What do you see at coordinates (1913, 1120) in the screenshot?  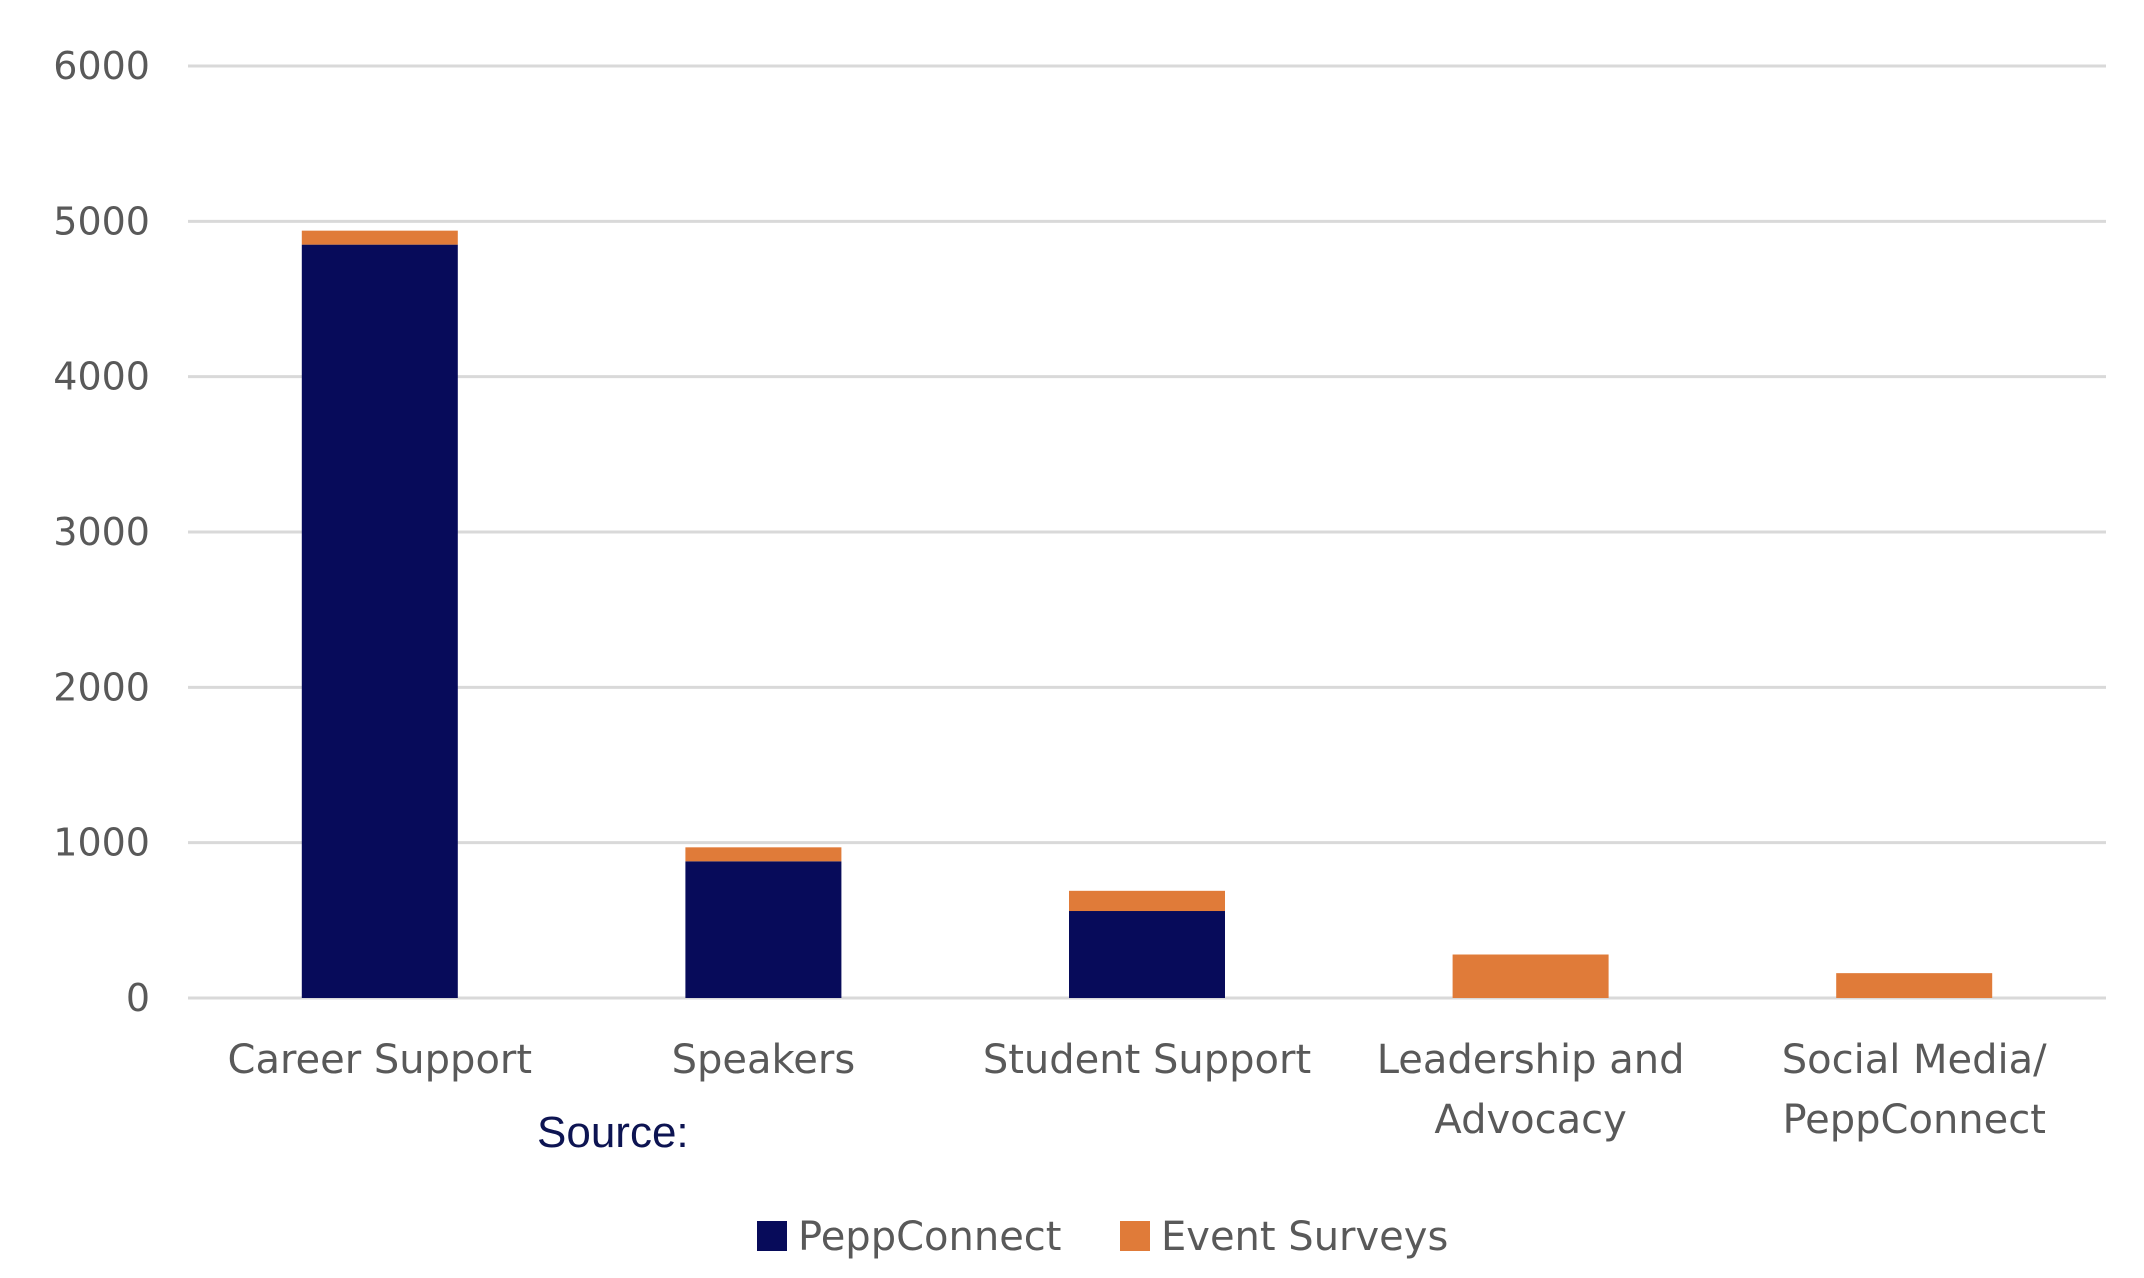 I see `x-category-label-line: PeppConnect` at bounding box center [1913, 1120].